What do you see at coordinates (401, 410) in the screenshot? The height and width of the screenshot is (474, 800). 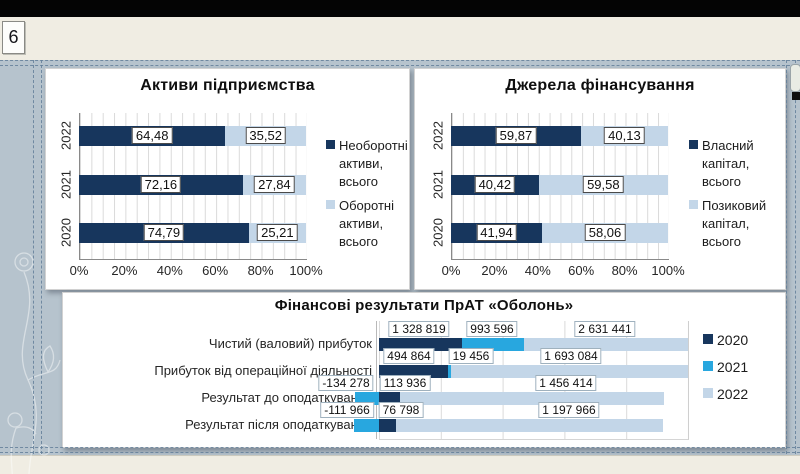 I see `data-label: 76 798` at bounding box center [401, 410].